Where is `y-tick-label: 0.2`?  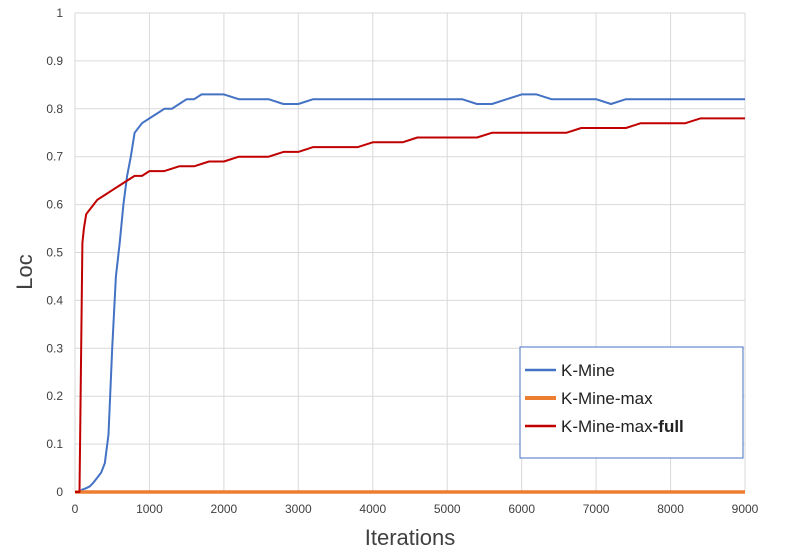 y-tick-label: 0.2 is located at coordinates (54, 396).